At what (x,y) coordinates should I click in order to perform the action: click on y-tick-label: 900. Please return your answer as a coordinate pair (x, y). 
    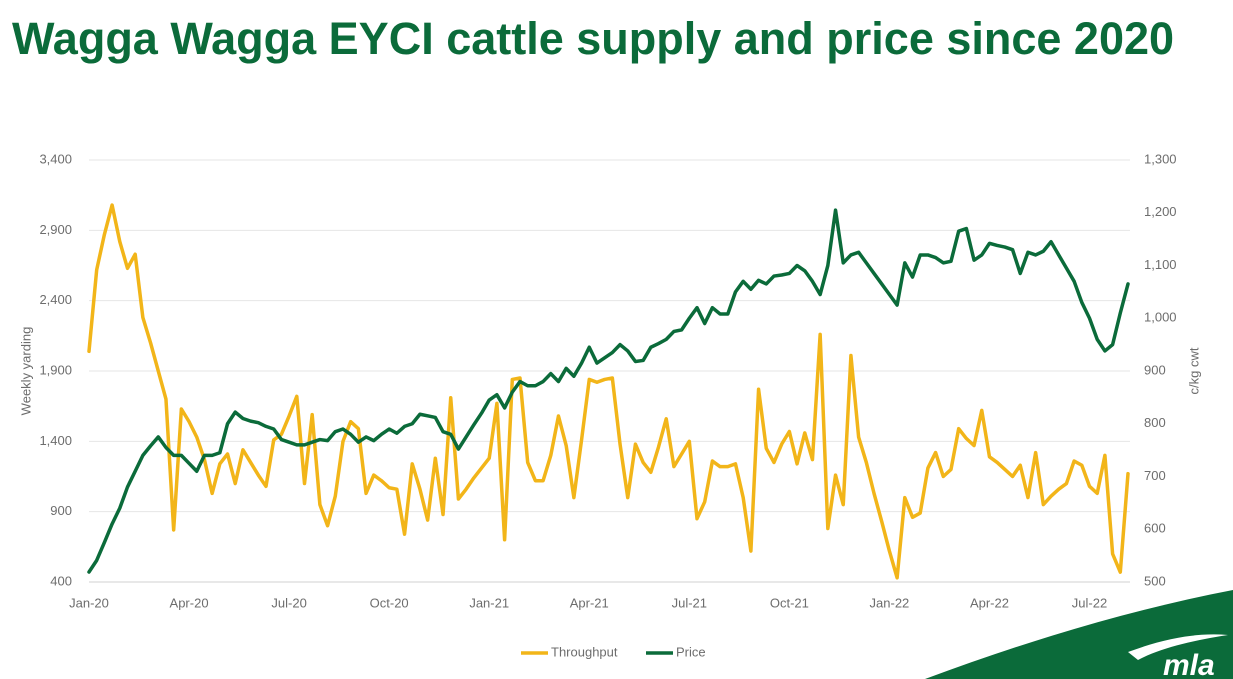
    Looking at the image, I should click on (61, 510).